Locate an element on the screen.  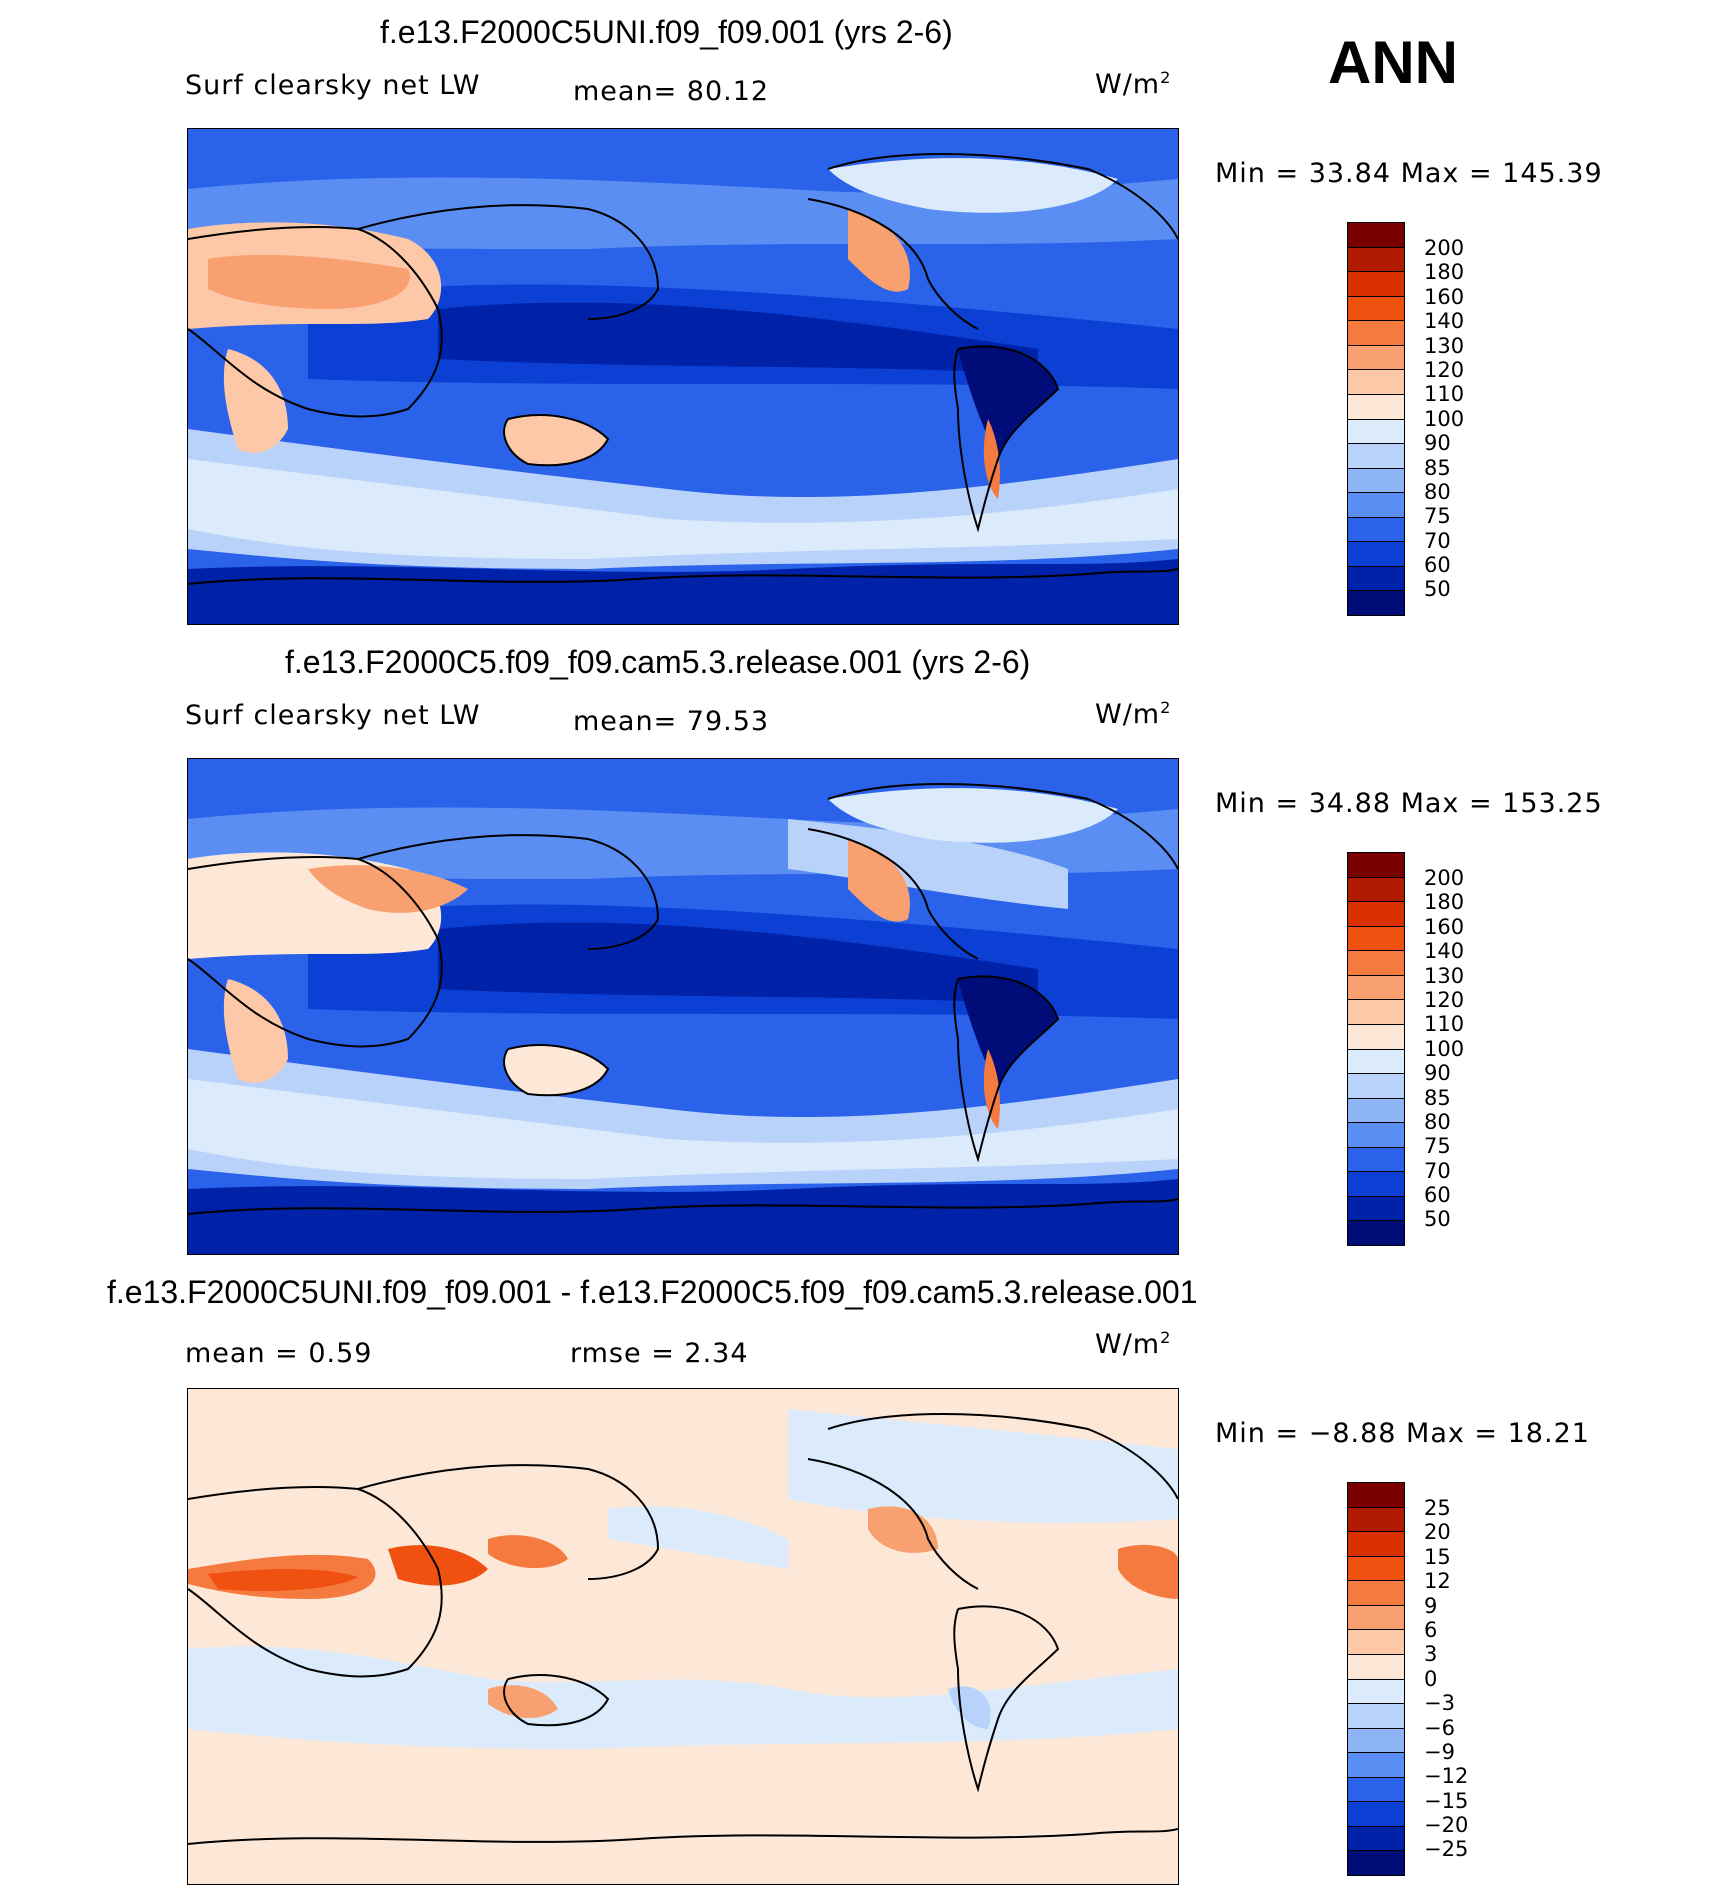
colorbar-tick-label: 3 is located at coordinates (1431, 1654).